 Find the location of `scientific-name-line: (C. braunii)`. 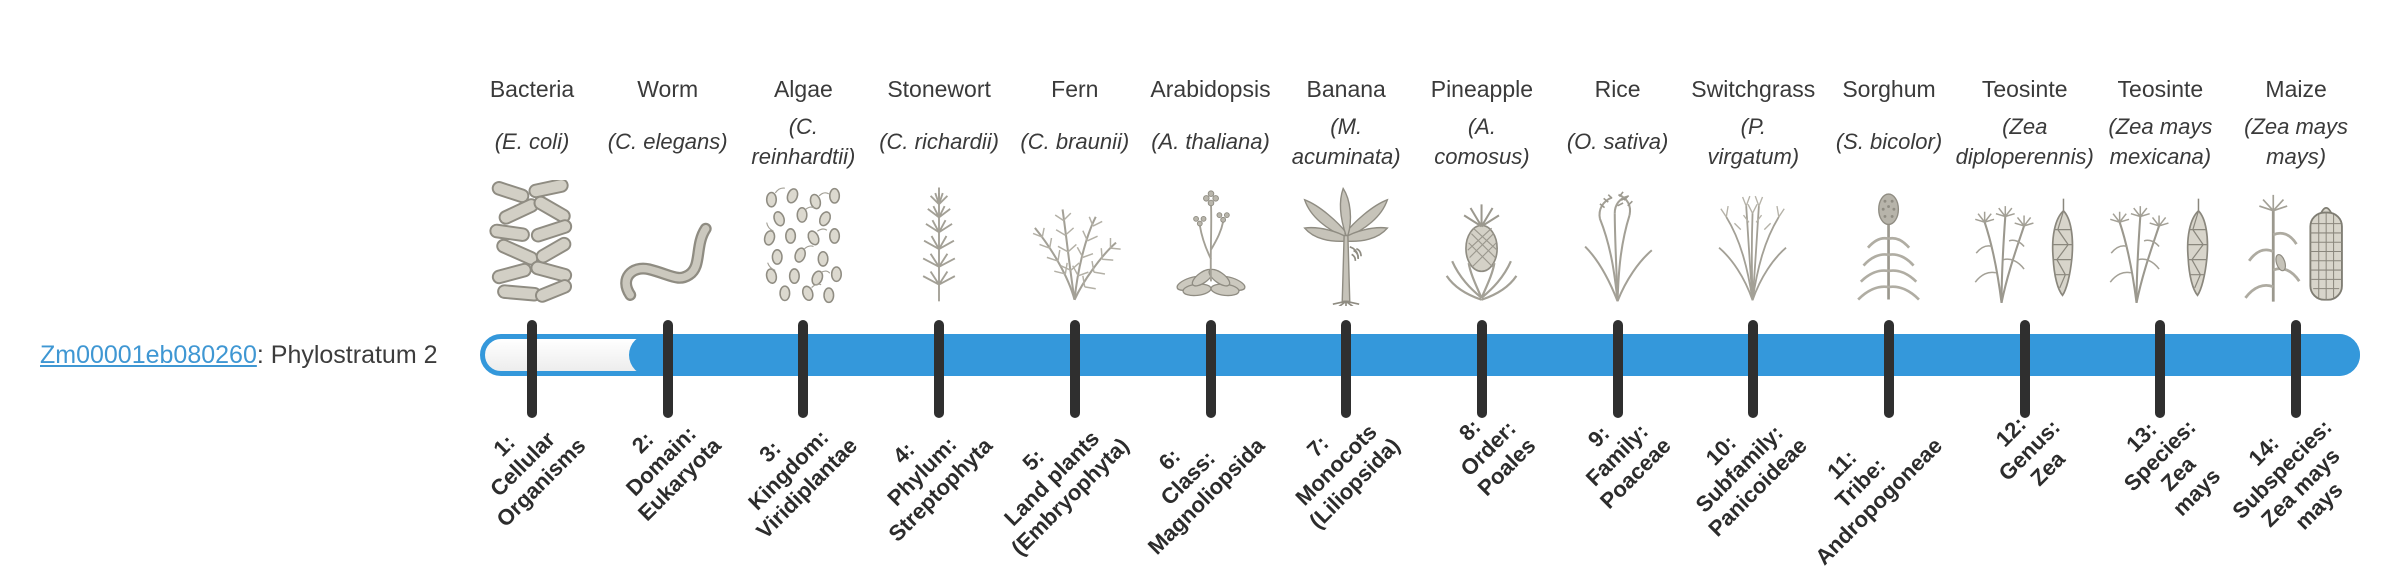

scientific-name-line: (C. braunii) is located at coordinates (1075, 142).